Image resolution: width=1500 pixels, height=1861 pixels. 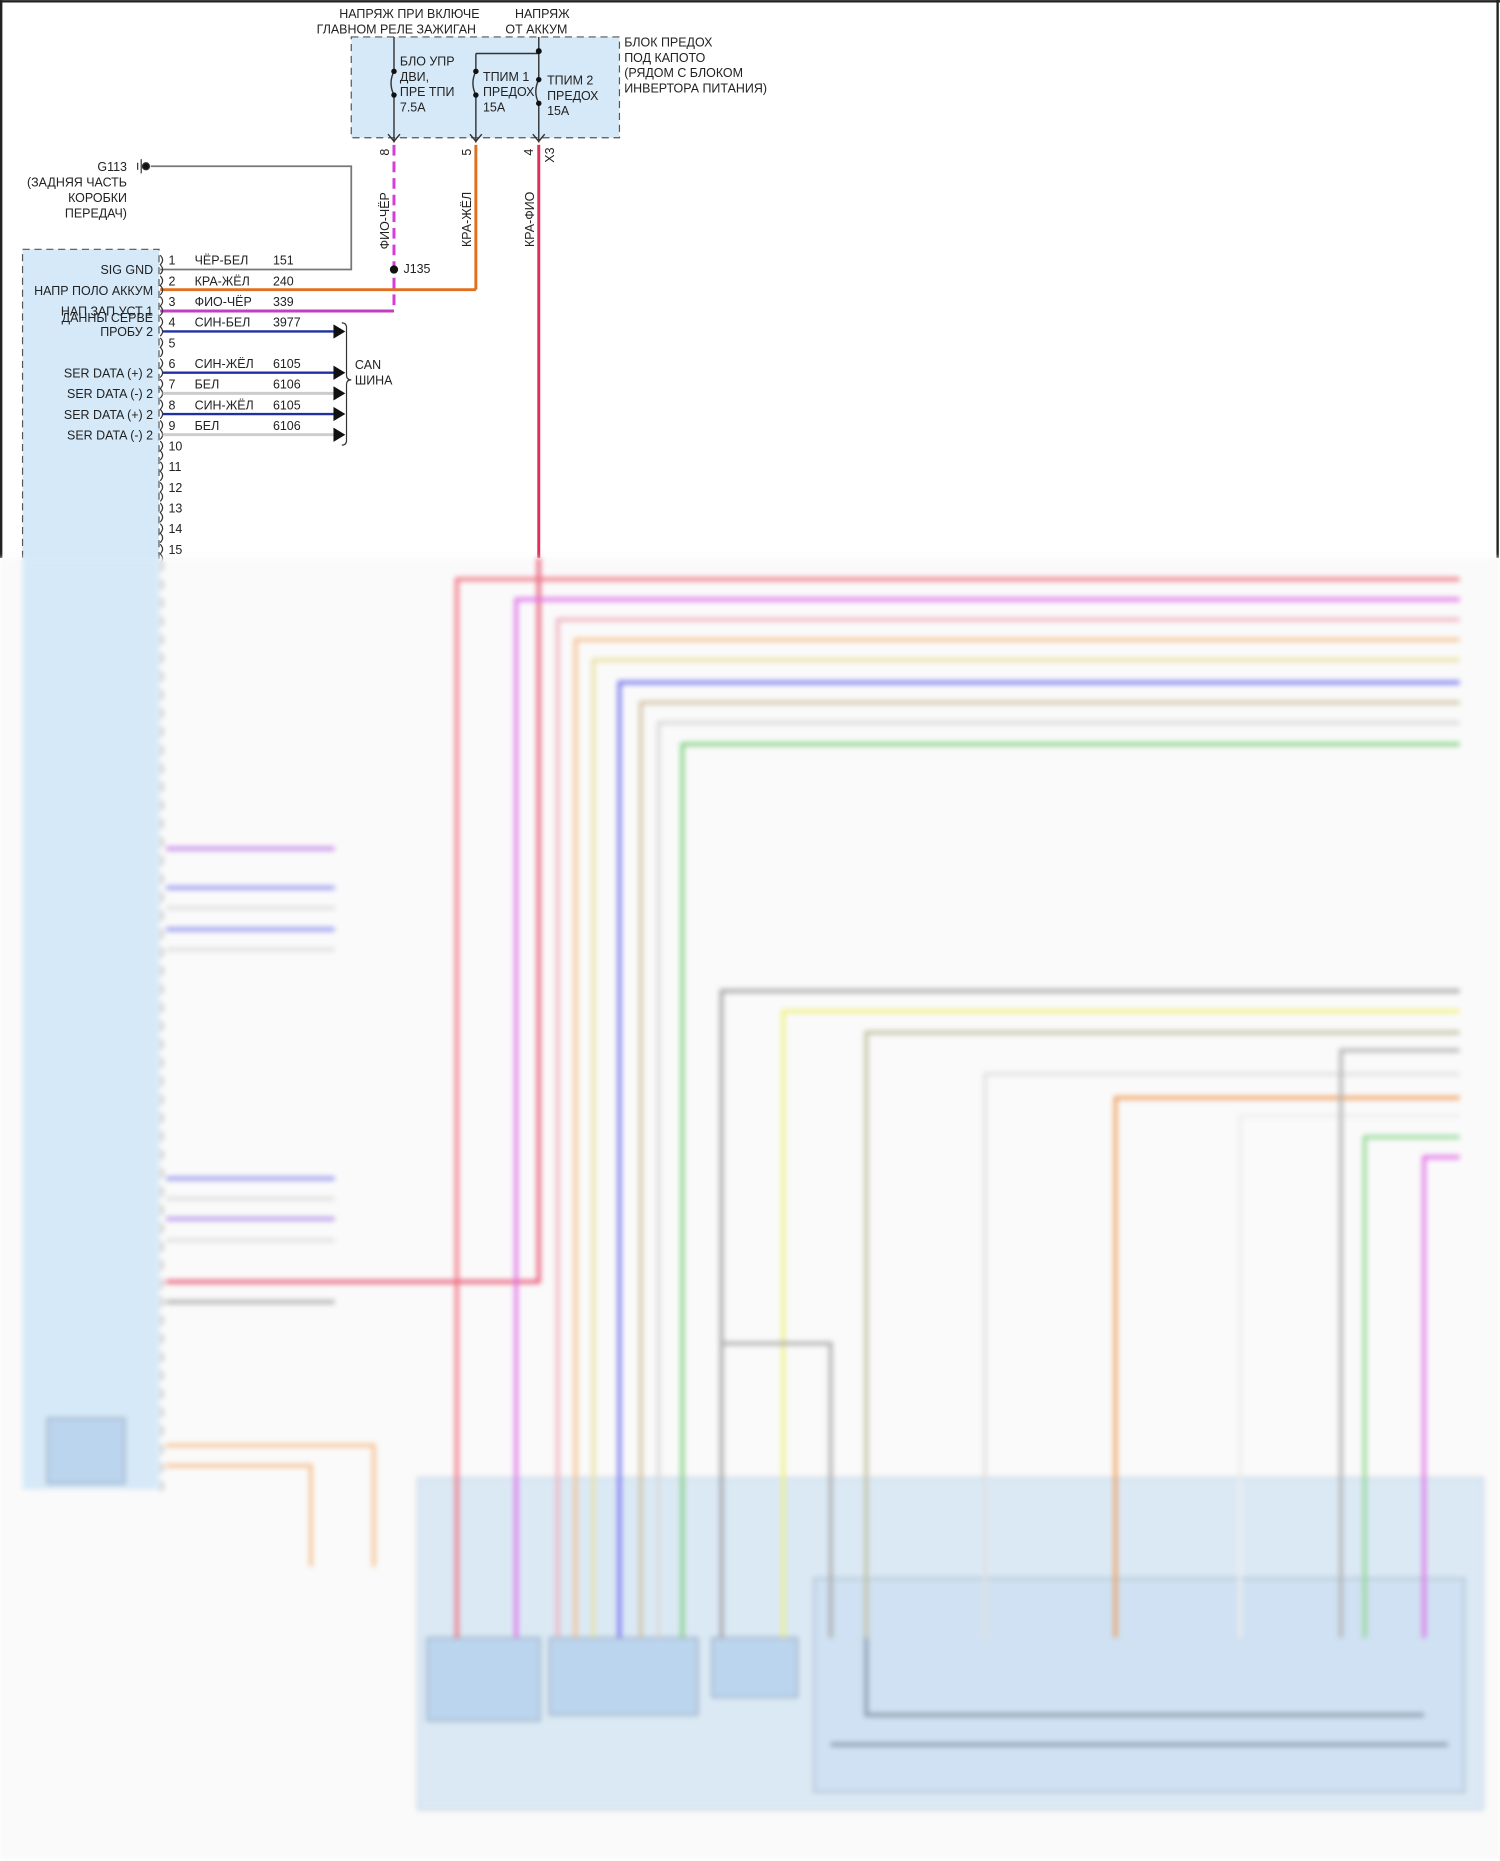 What do you see at coordinates (530, 219) in the screenshot?
I see `wire-label-kra-fio: КРА-ФИО` at bounding box center [530, 219].